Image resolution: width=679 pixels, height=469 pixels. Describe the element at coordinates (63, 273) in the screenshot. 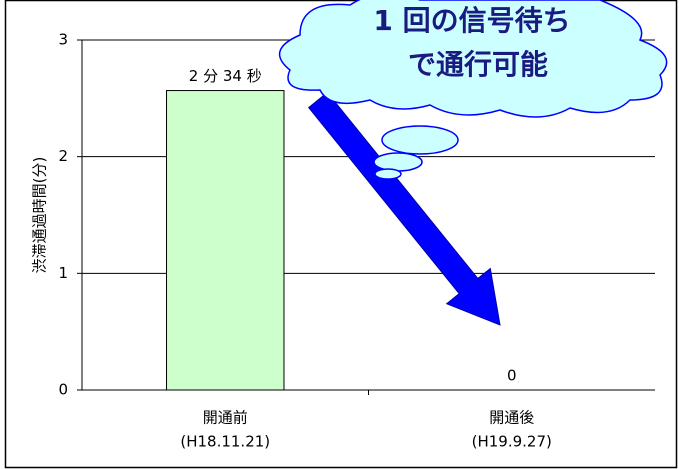

I see `y-tick-label: 1` at that location.